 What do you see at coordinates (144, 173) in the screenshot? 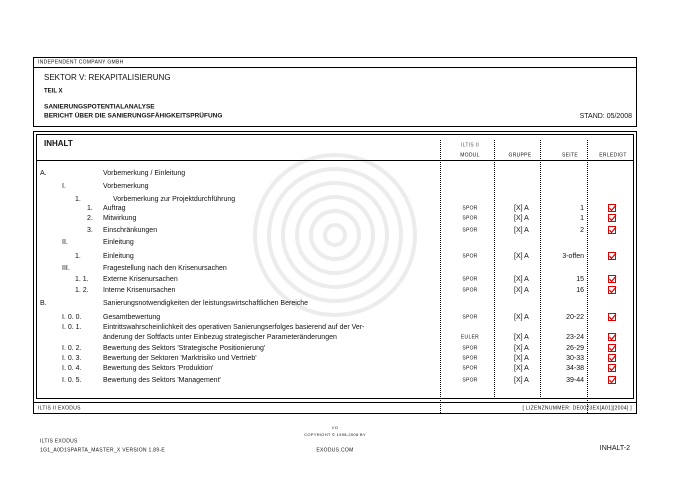
I see `row-text: Vorbemerkung / Einleitung` at bounding box center [144, 173].